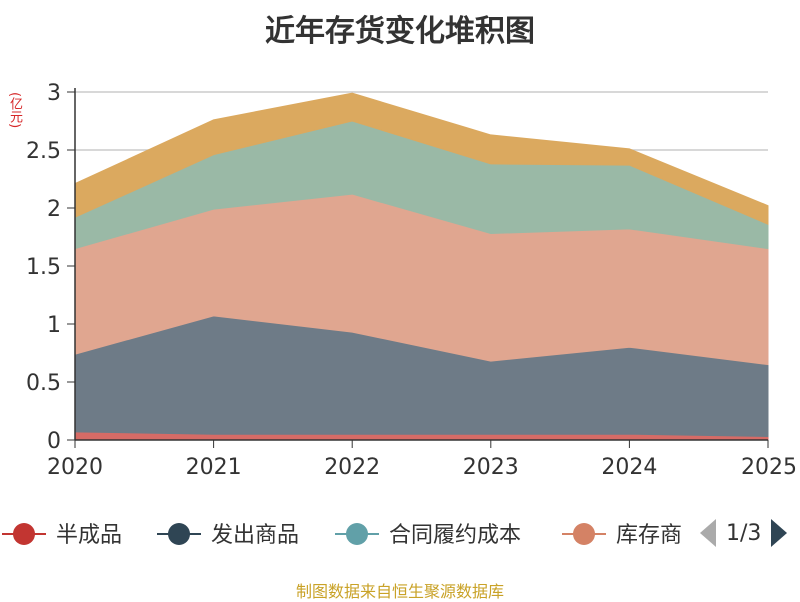 The image size is (800, 602). What do you see at coordinates (43, 267) in the screenshot?
I see `y-tick-label: 1.5` at bounding box center [43, 267].